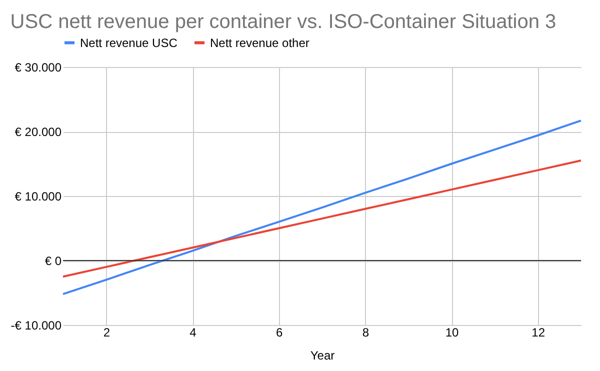 The image size is (600, 371). Describe the element at coordinates (260, 43) in the screenshot. I see `legend-label: Nett revenue other` at that location.